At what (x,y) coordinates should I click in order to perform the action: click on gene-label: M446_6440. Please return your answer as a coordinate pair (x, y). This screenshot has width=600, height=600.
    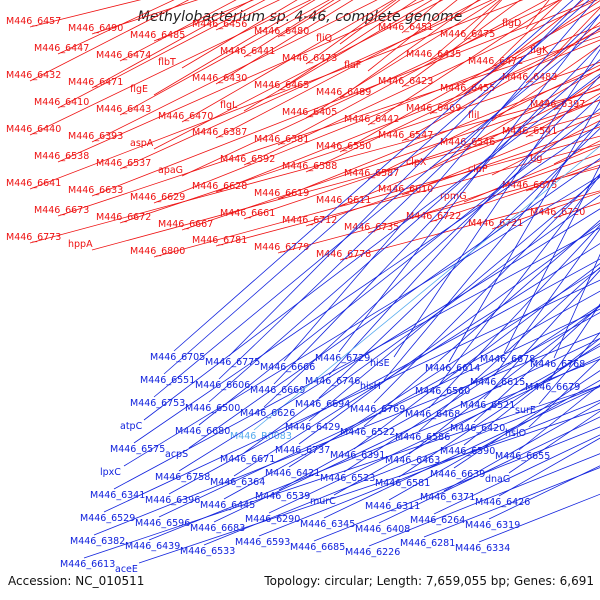
    Looking at the image, I should click on (33, 129).